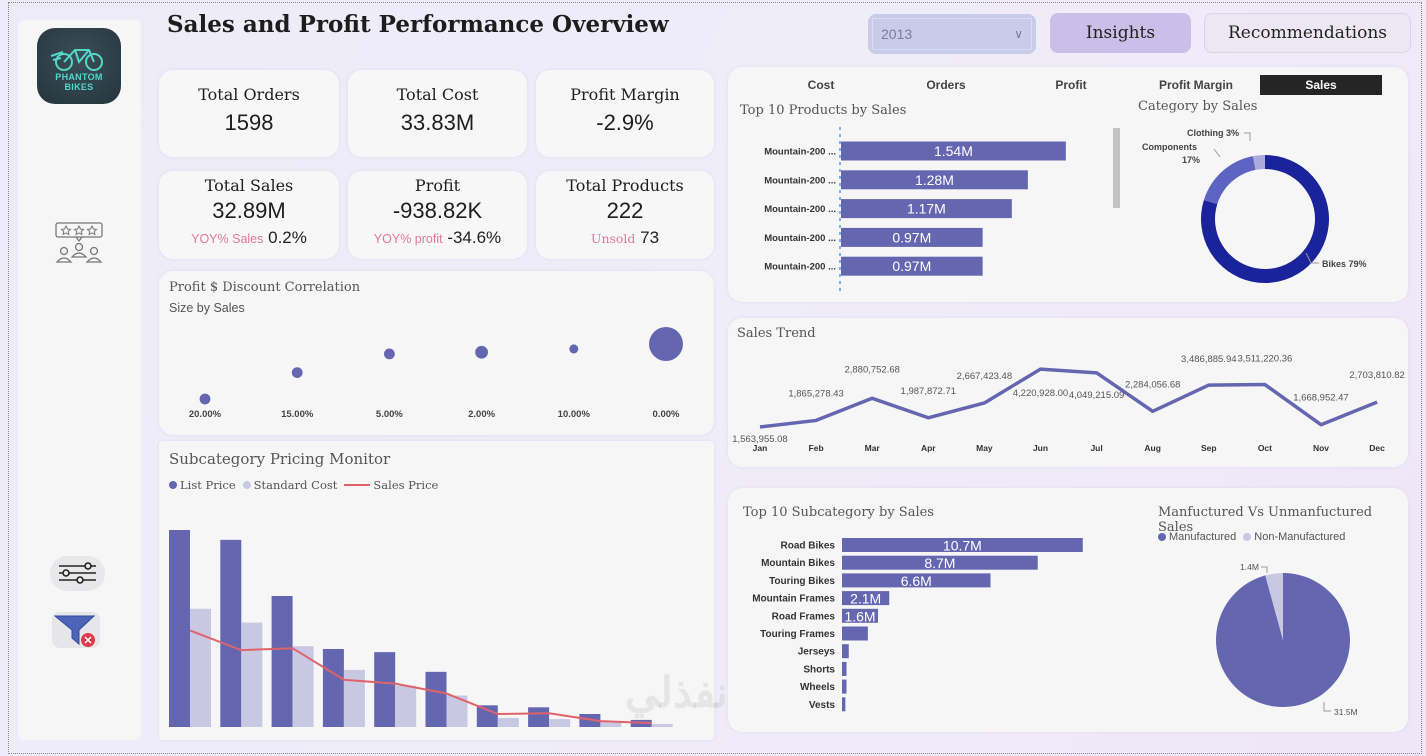 Image resolution: width=1426 pixels, height=756 pixels. I want to click on kpi-label: Total Sales, so click(249, 185).